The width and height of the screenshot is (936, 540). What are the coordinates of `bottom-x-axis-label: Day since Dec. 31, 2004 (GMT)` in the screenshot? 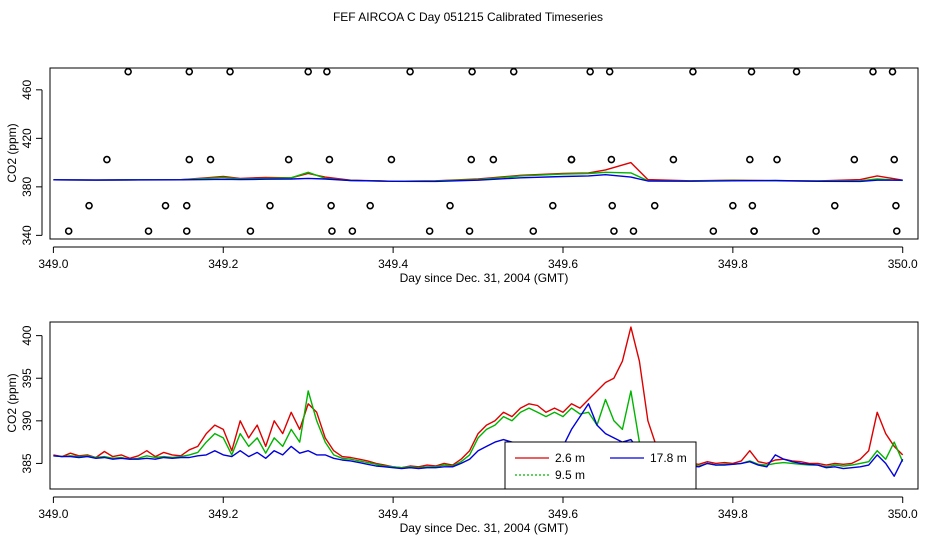 It's located at (484, 528).